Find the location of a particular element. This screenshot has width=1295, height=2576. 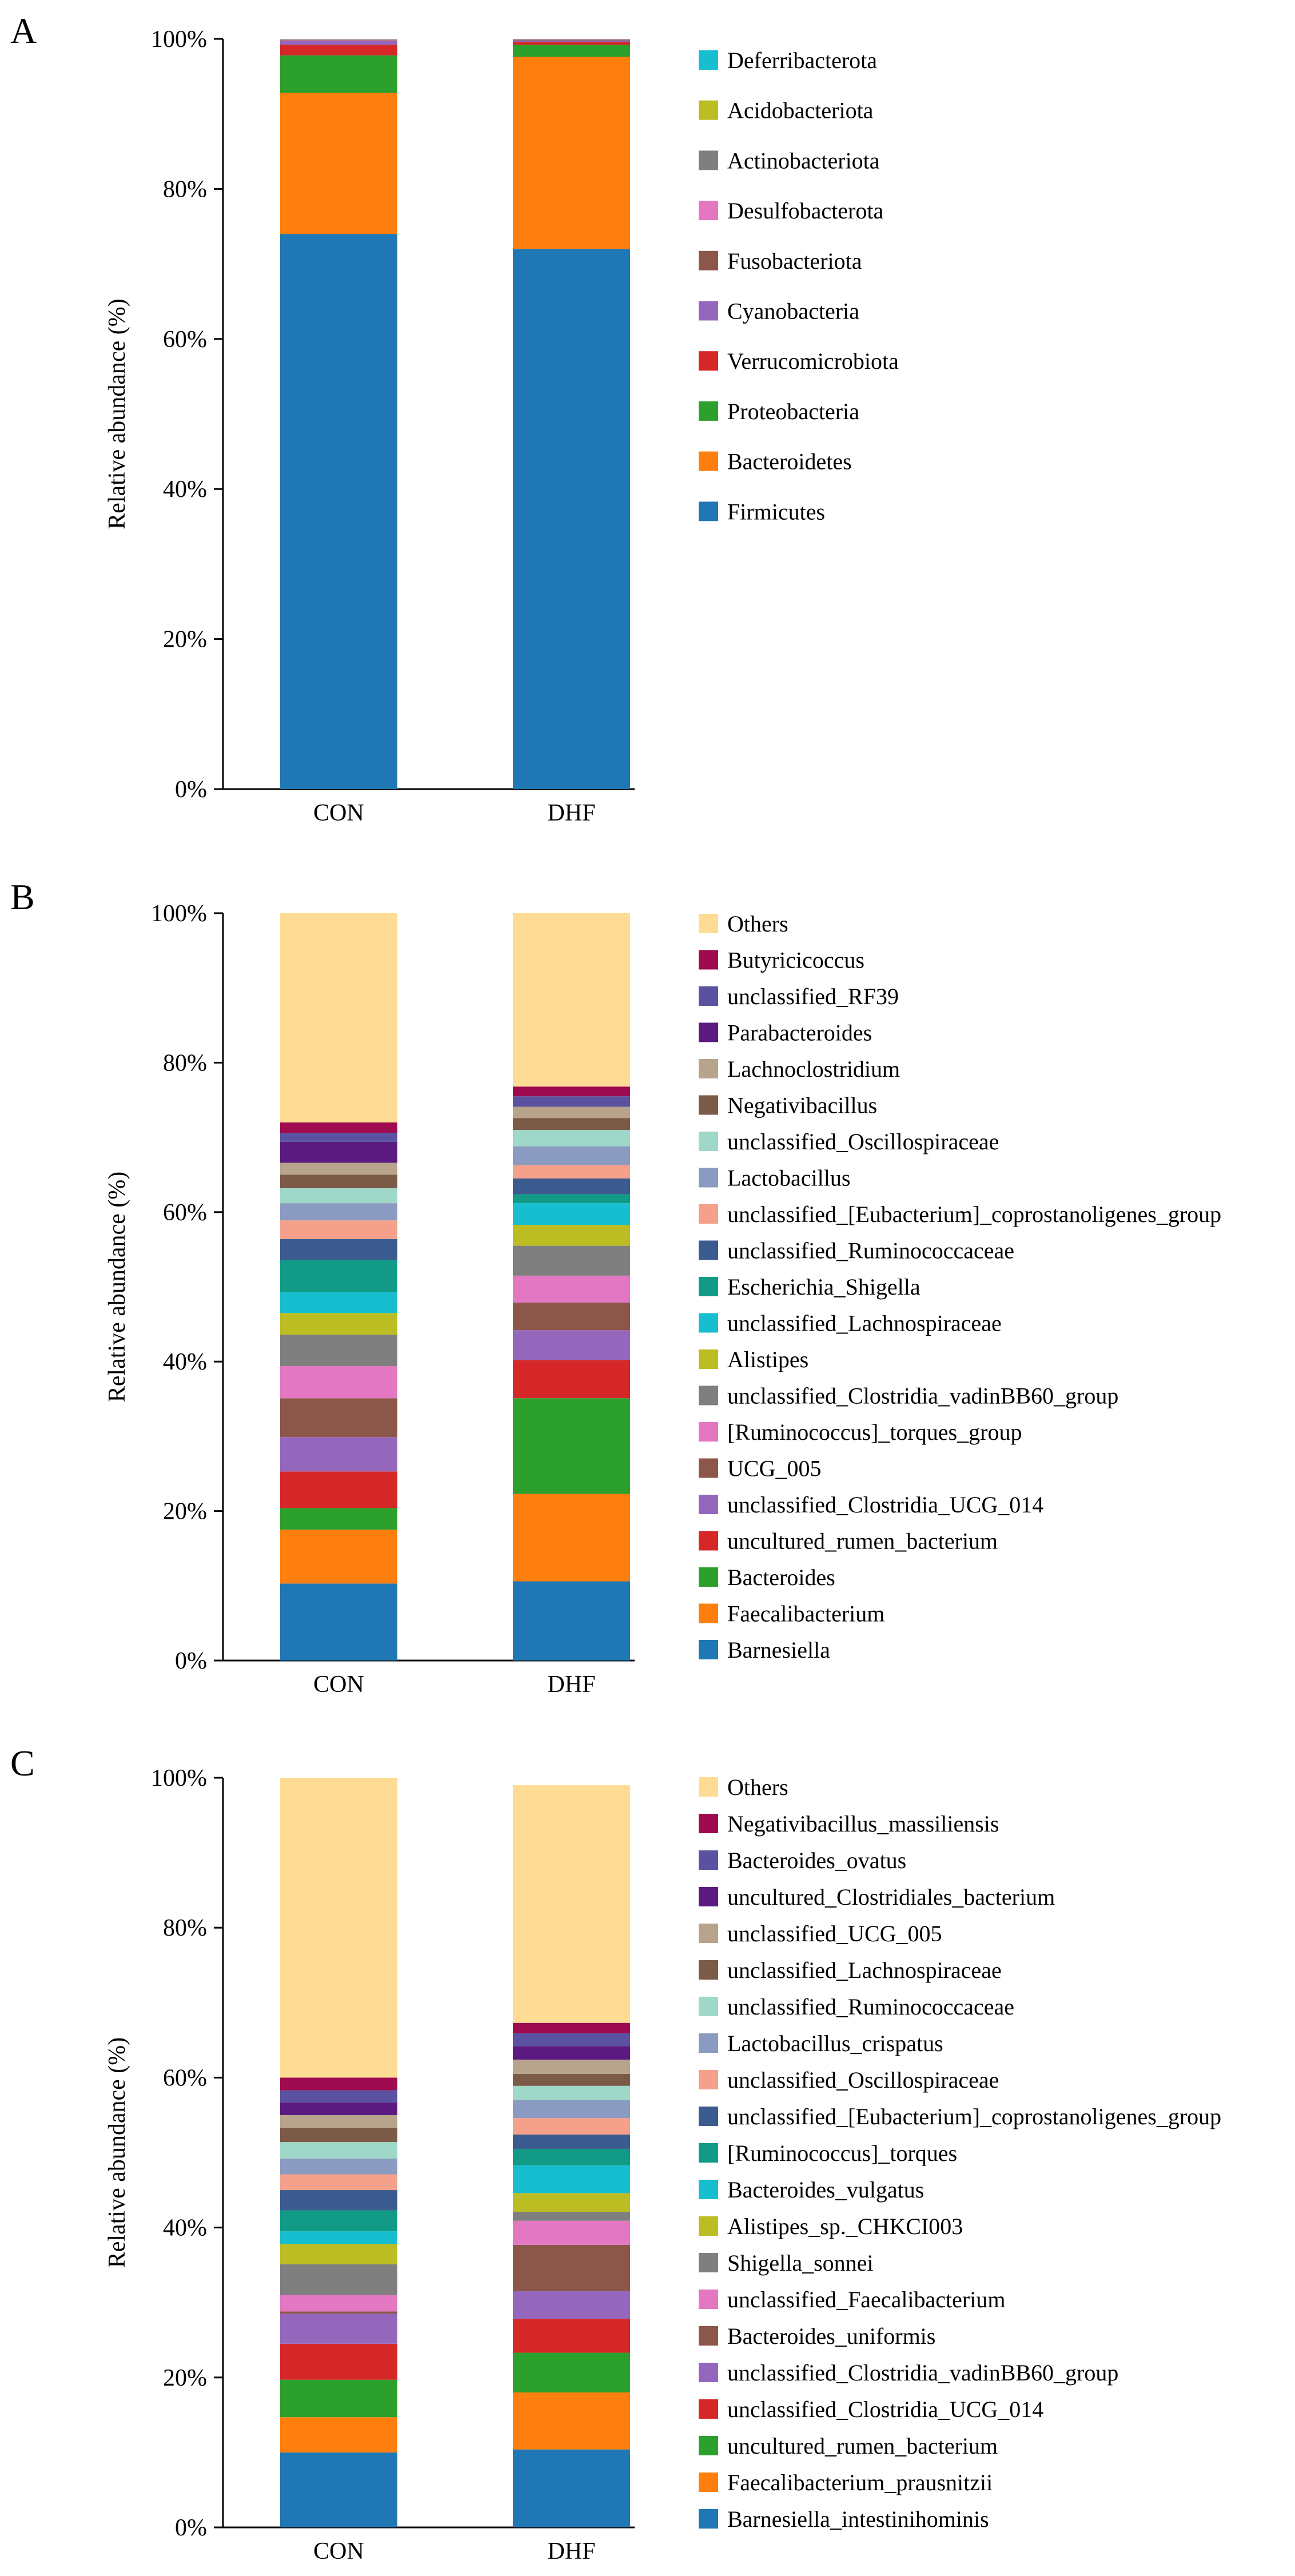

bar-segment-cyanobacteria is located at coordinates (572, 41).